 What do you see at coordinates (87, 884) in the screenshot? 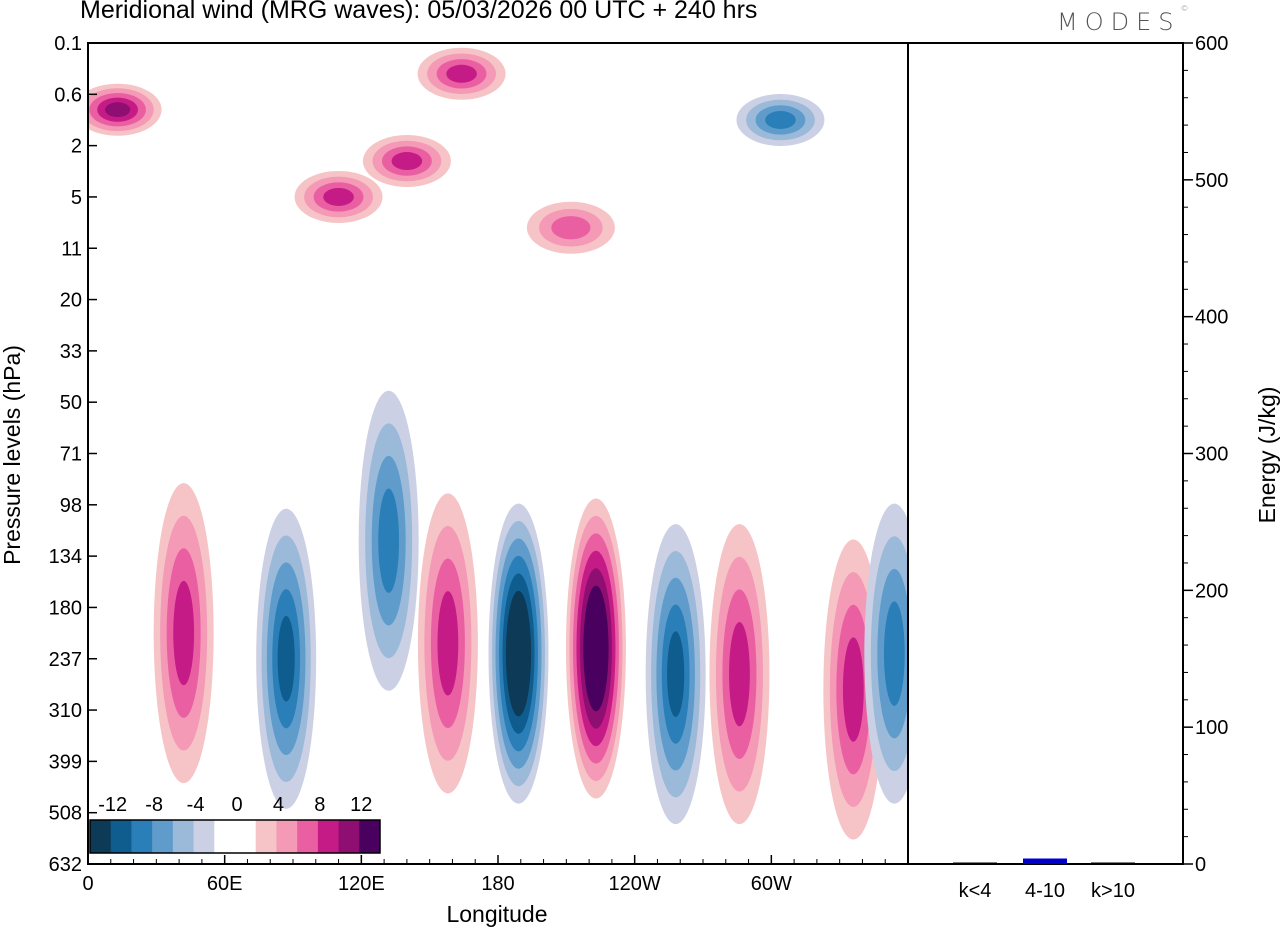
I see `x-tick-label: 0` at bounding box center [87, 884].